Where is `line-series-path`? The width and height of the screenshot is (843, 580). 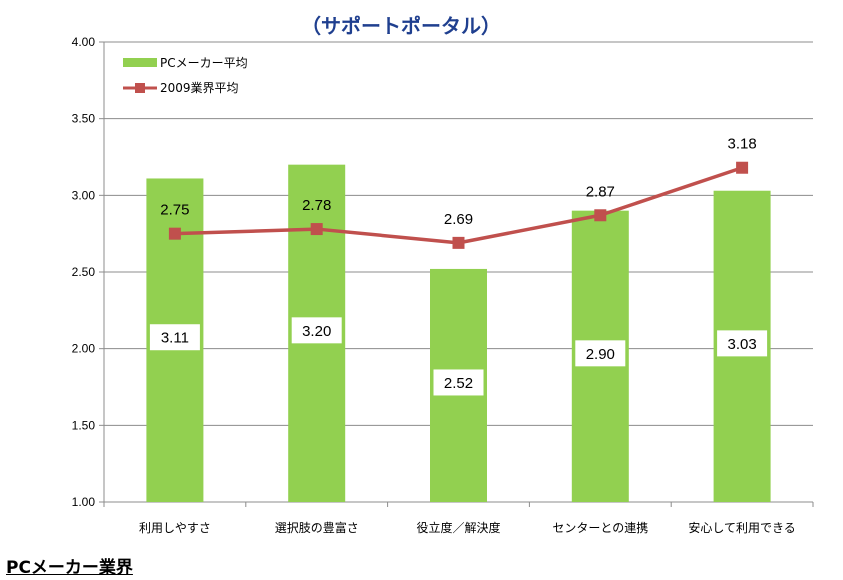
line-series-path is located at coordinates (458, 205).